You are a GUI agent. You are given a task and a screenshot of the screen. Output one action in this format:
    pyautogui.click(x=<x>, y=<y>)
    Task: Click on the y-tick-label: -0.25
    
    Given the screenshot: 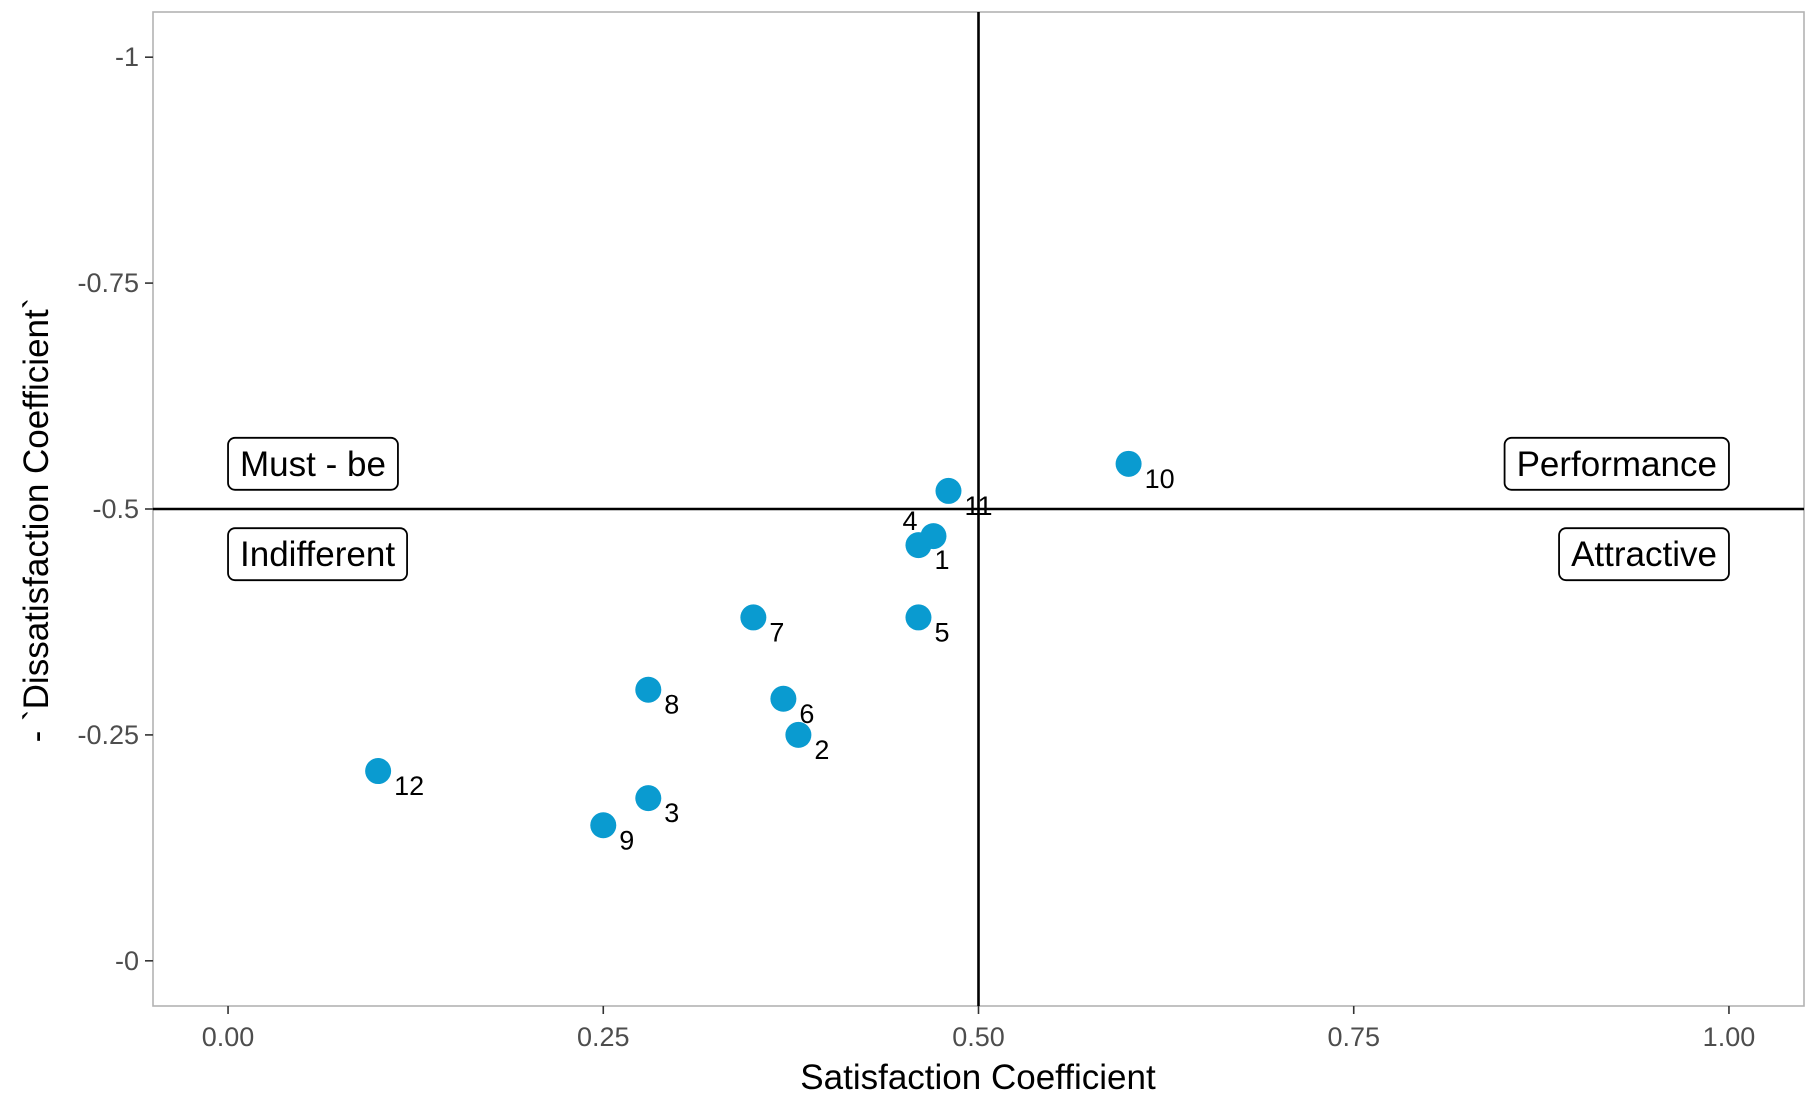 What is the action you would take?
    pyautogui.click(x=108, y=735)
    